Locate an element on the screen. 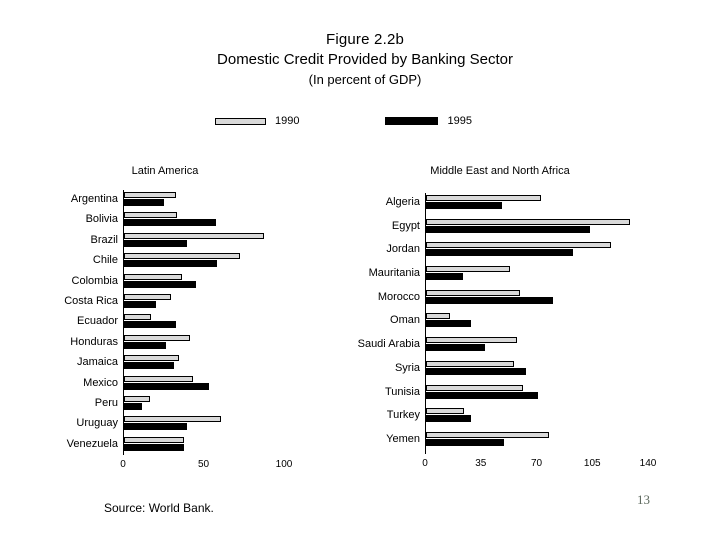  bar-row: Morocco is located at coordinates (500, 299).